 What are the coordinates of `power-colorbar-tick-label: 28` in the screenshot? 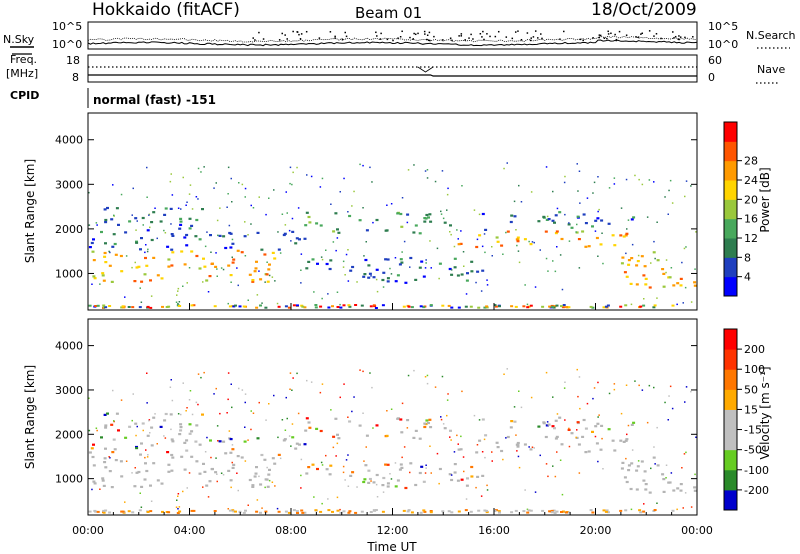 It's located at (751, 161).